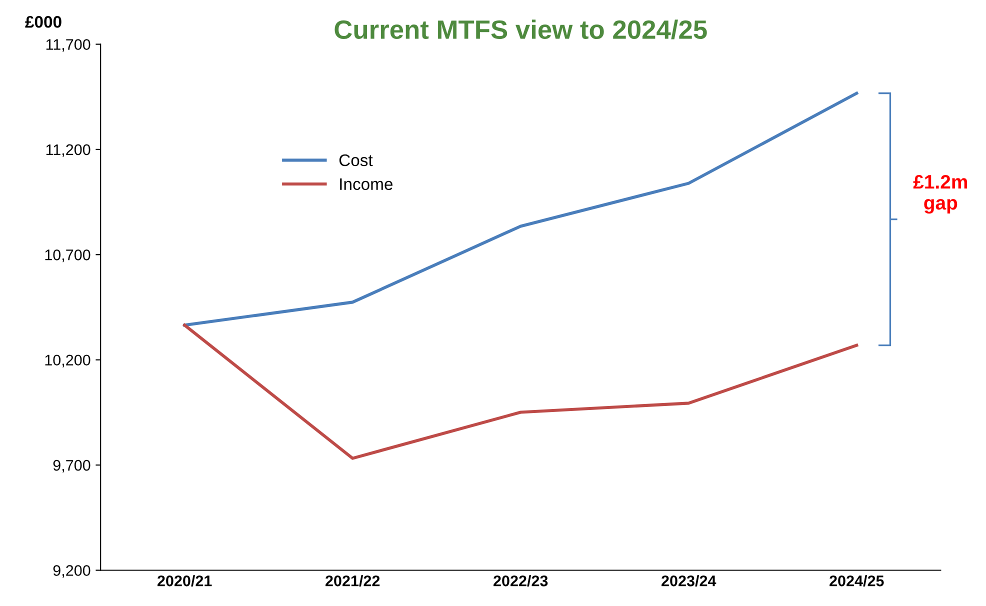 This screenshot has width=986, height=606. I want to click on chart-title: Current MTFS view to 2024/25, so click(520, 30).